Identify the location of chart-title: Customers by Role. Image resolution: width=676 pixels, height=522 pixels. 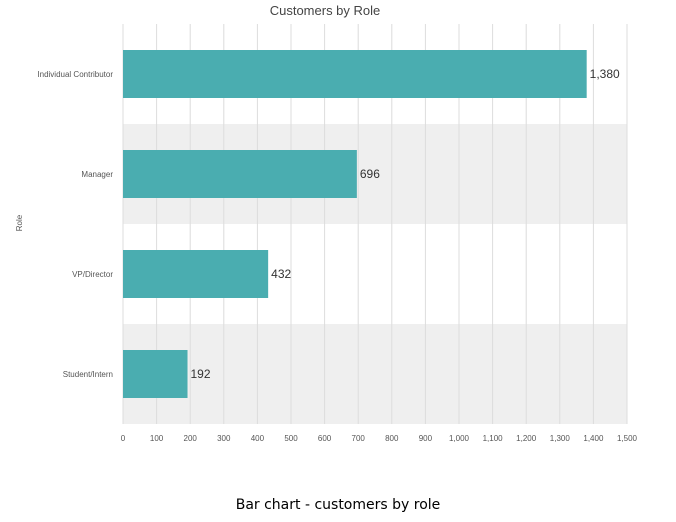
(325, 10).